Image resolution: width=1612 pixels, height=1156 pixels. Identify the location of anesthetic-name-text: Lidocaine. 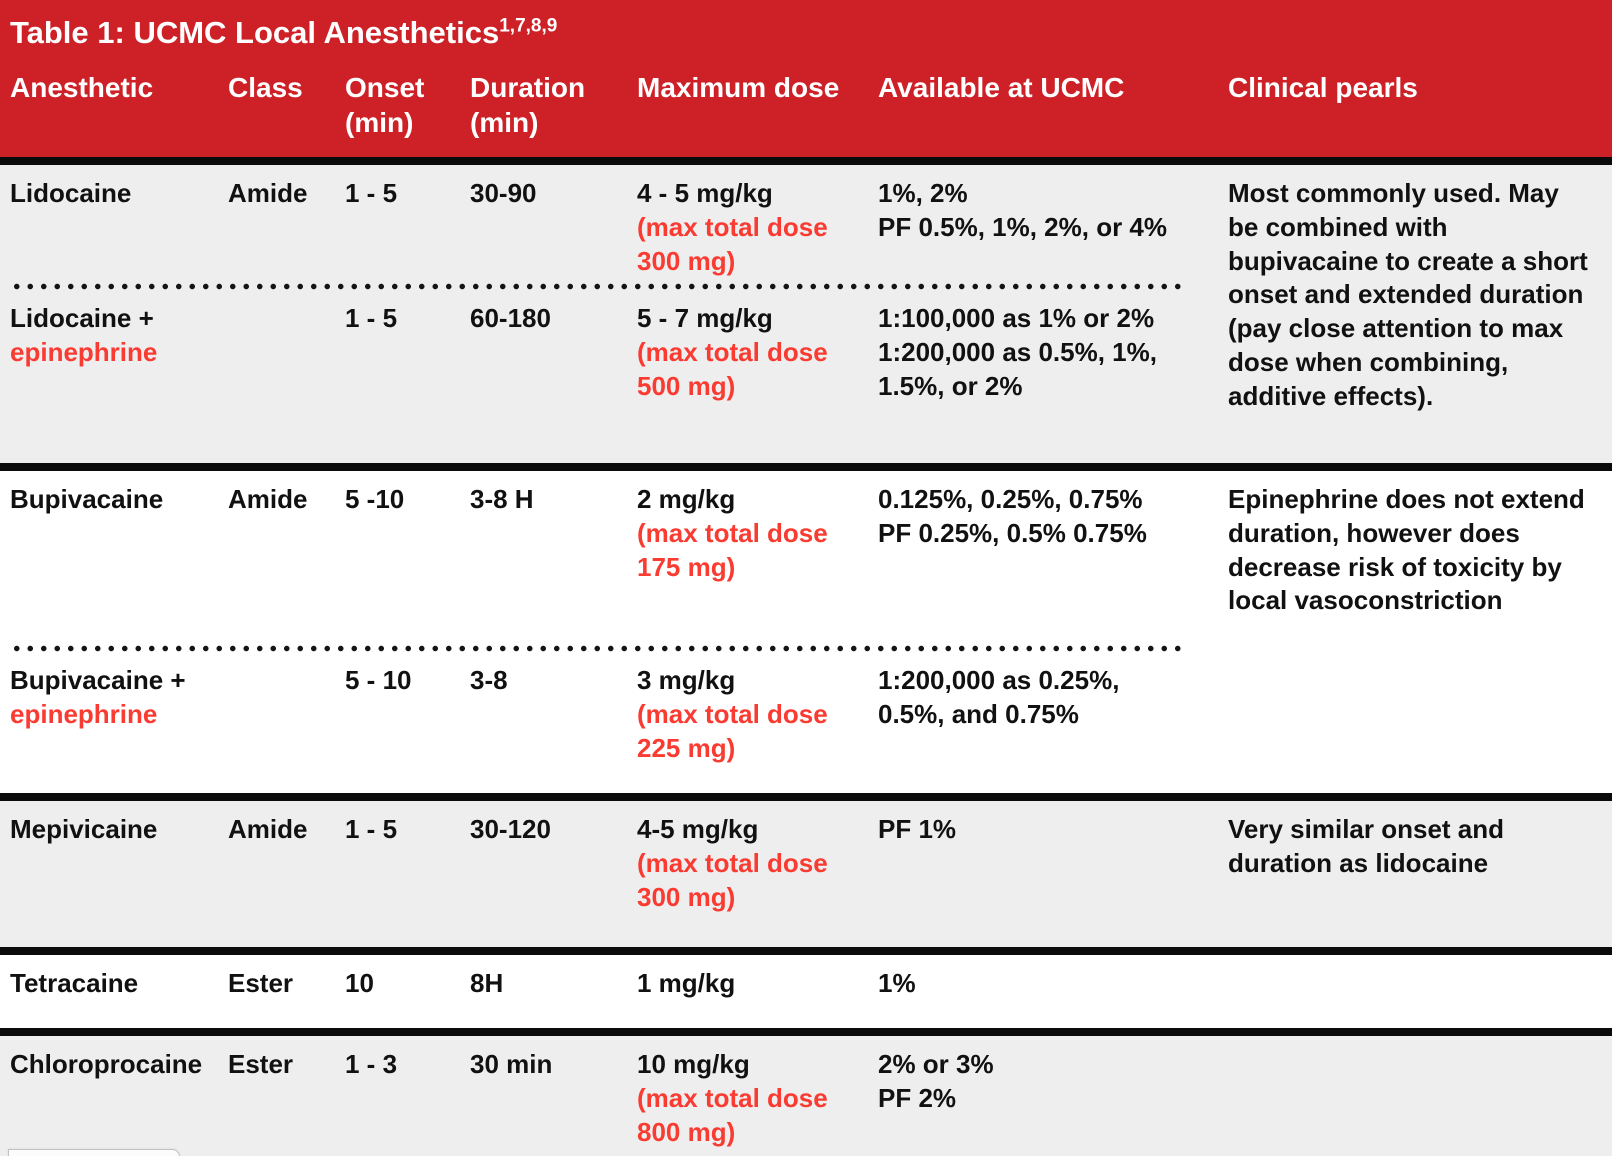
(71, 193).